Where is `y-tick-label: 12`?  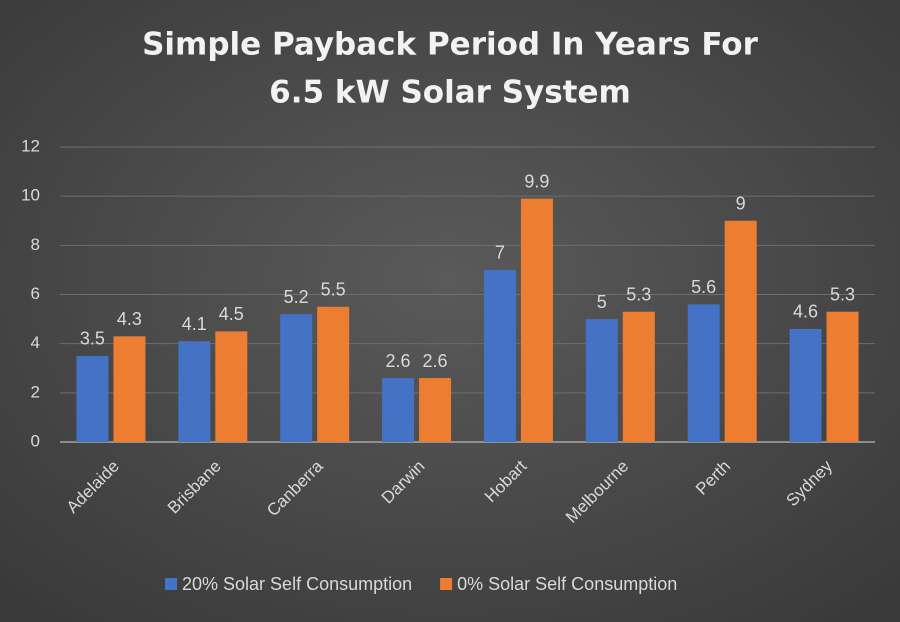 y-tick-label: 12 is located at coordinates (30, 145).